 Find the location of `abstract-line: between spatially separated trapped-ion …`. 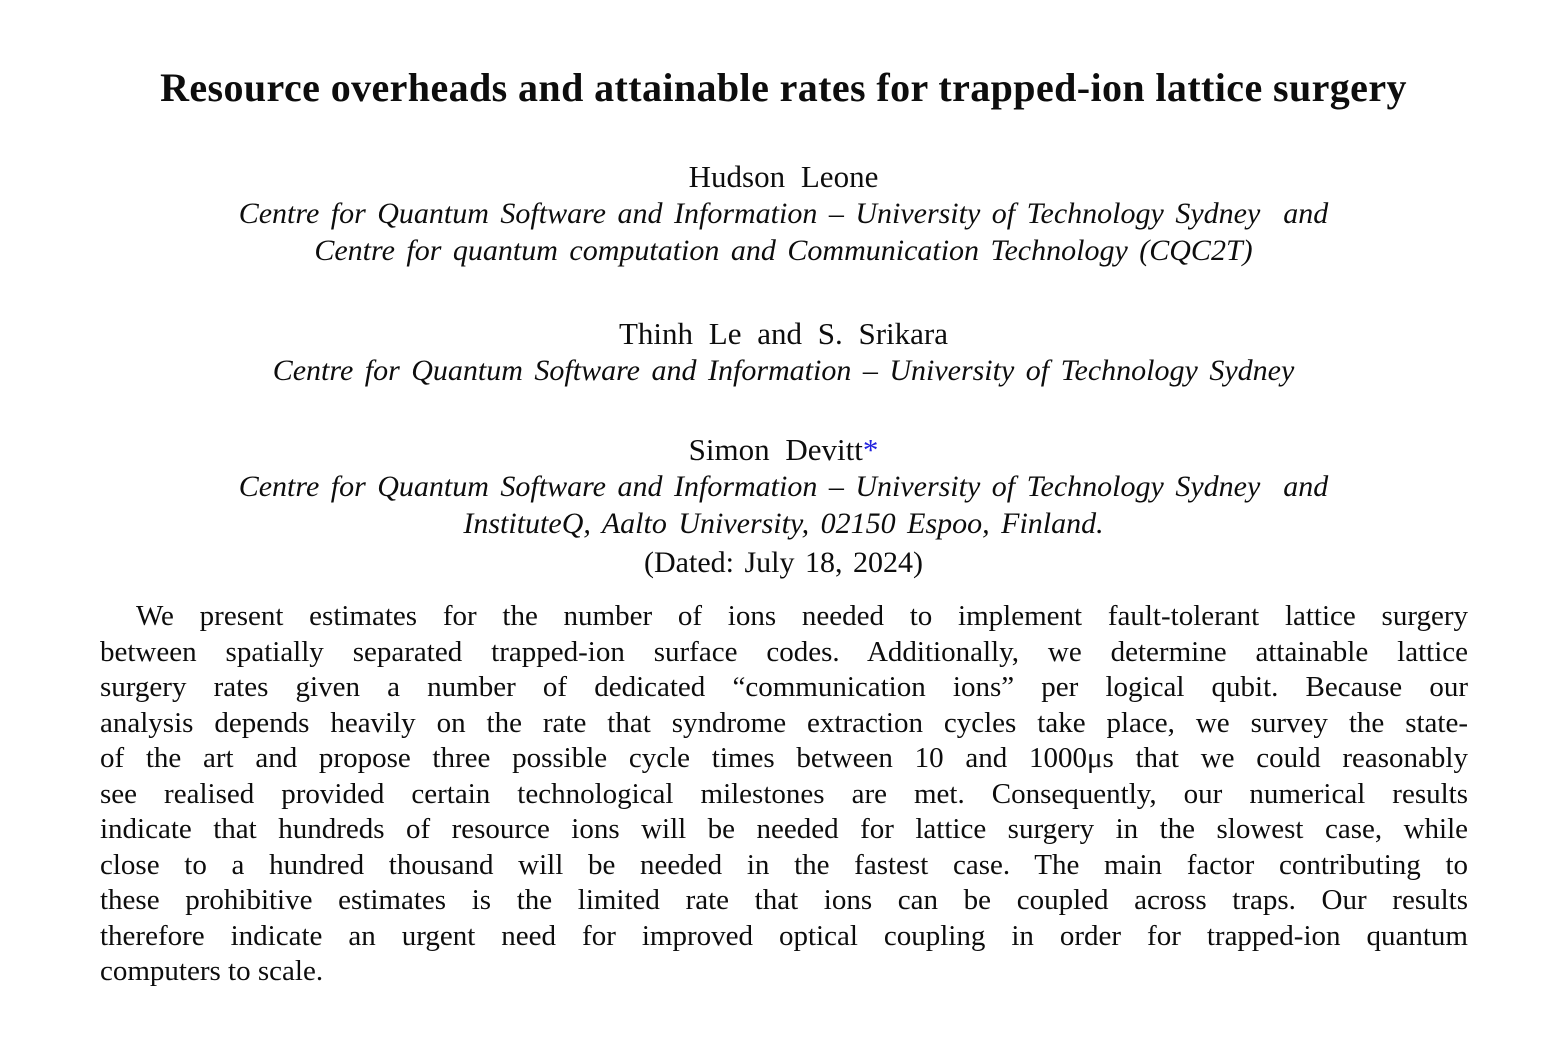

abstract-line: between spatially separated trapped-ion … is located at coordinates (784, 651).